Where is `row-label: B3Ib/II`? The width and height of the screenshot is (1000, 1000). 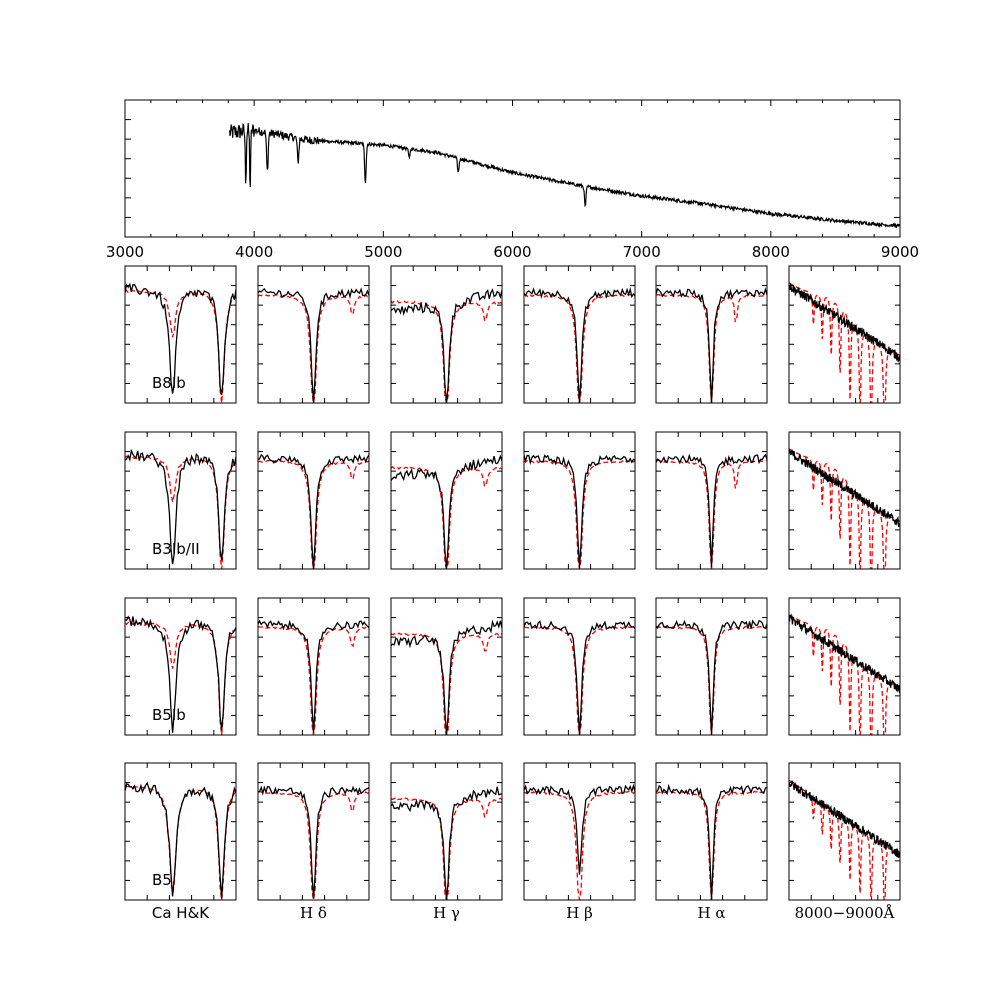 row-label: B3Ib/II is located at coordinates (176, 549).